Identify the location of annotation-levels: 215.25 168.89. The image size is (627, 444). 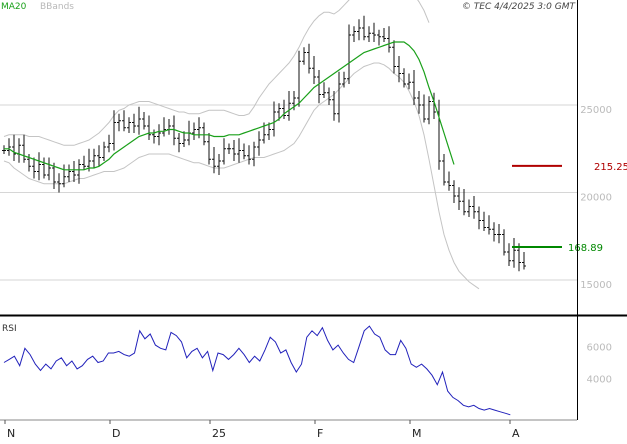
(569, 208).